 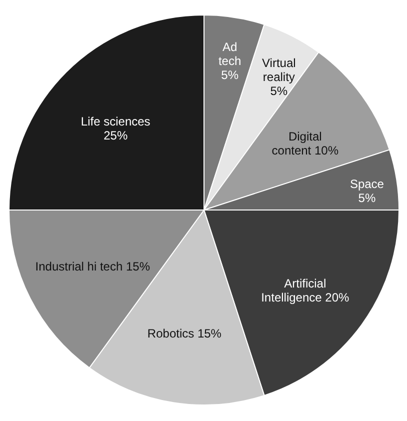 I want to click on slice-label: Digital content 10%, so click(x=305, y=144).